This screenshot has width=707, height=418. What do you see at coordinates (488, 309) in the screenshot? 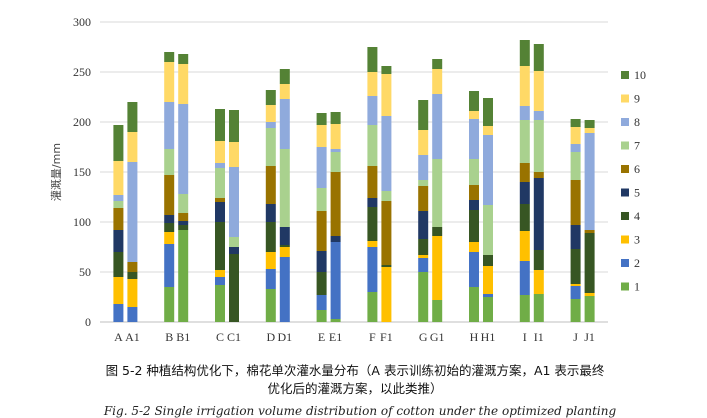
I see `bar-H1-s1` at bounding box center [488, 309].